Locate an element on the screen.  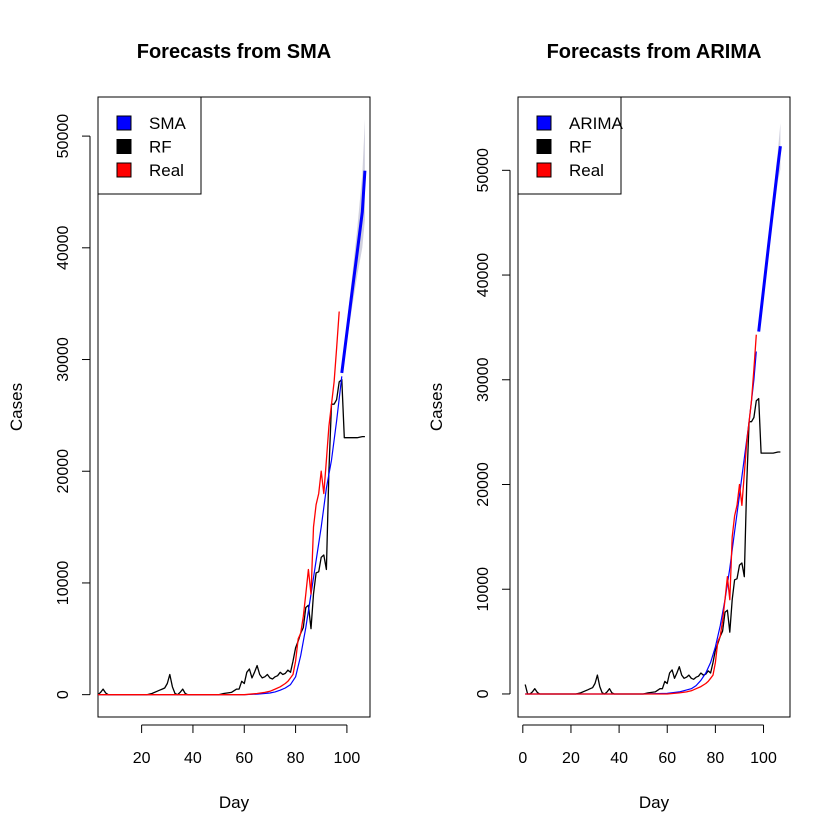
chart-title: Forecasts from ARIMA is located at coordinates (654, 52).